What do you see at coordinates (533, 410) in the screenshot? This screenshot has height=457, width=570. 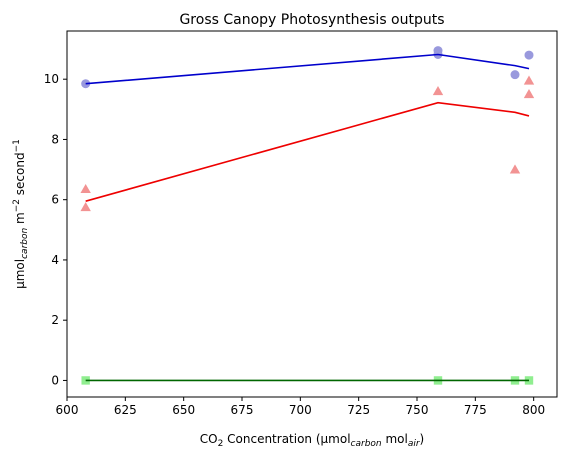 I see `x-tick-label: 800` at bounding box center [533, 410].